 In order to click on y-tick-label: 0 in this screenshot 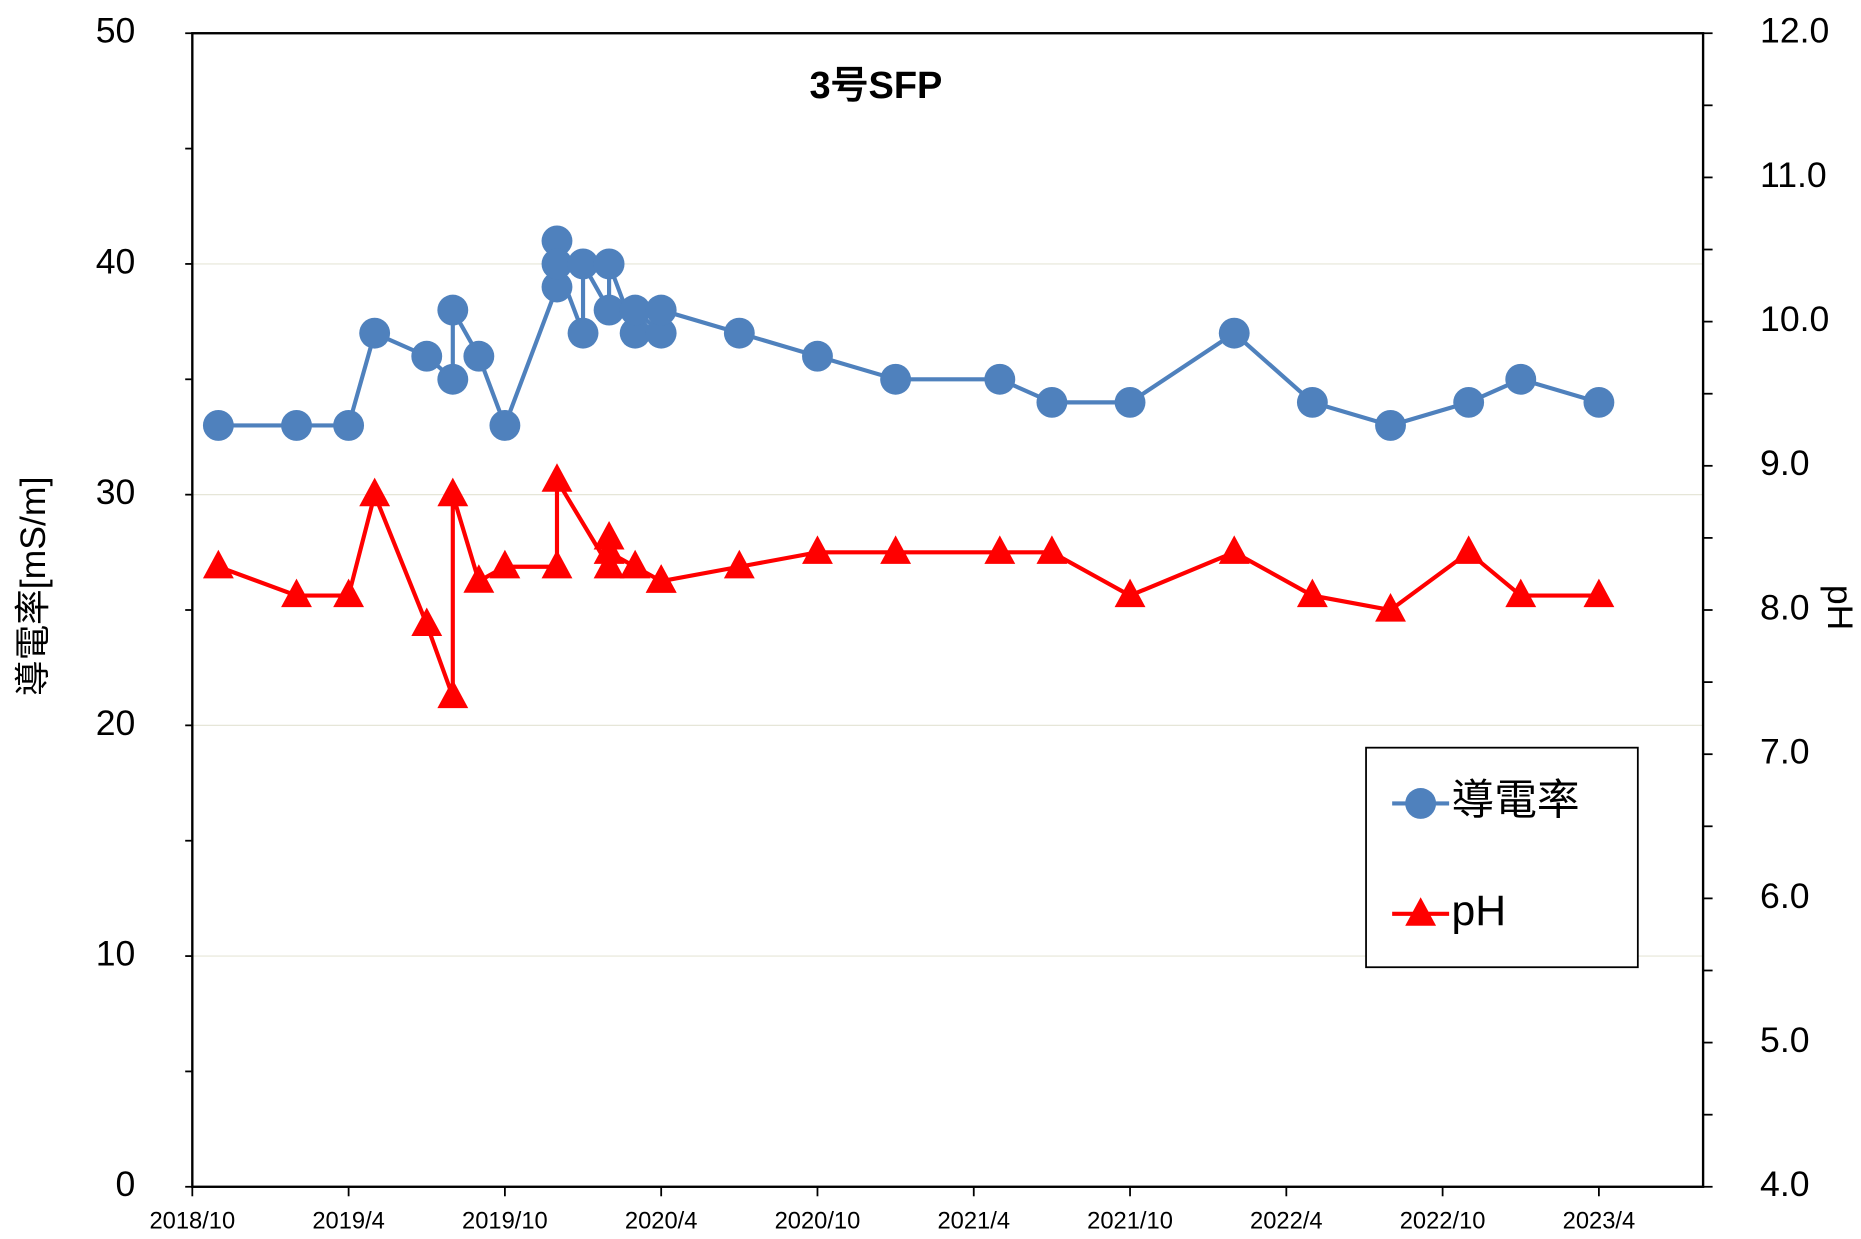, I will do `click(126, 1184)`.